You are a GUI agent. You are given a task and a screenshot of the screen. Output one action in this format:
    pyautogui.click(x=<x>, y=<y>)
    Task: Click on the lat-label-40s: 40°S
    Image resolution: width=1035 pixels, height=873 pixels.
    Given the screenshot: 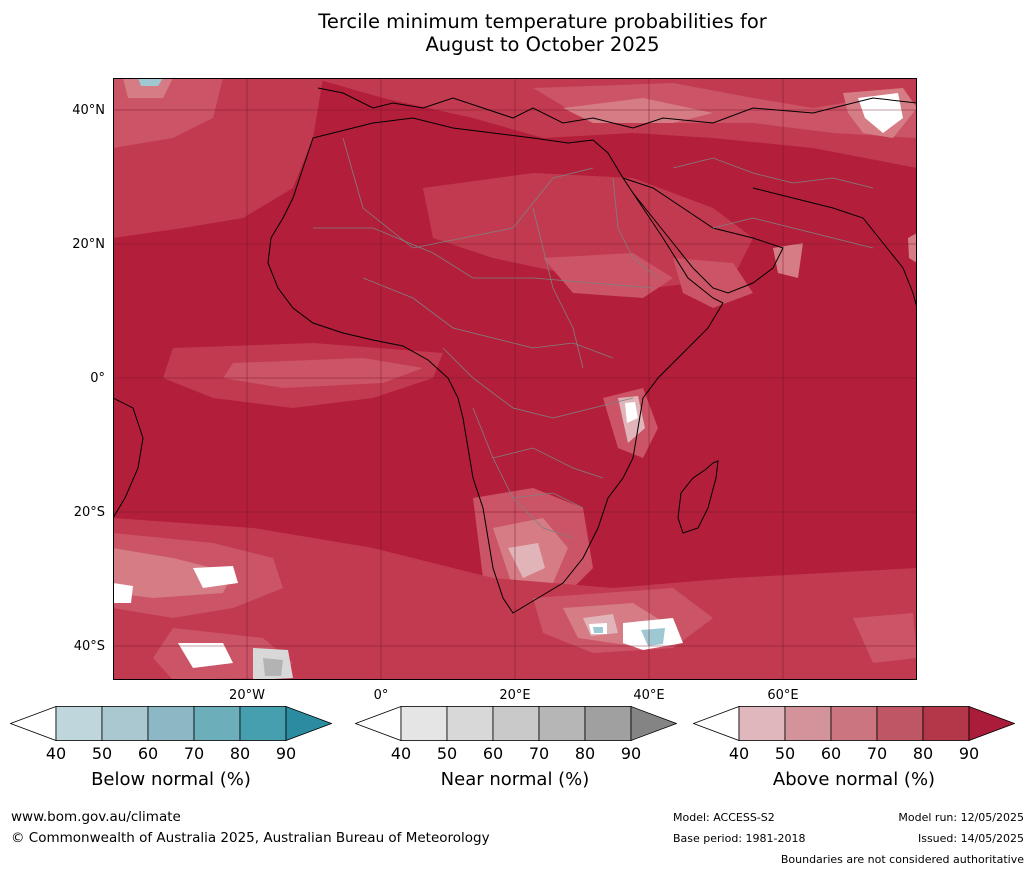 What is the action you would take?
    pyautogui.click(x=89, y=646)
    